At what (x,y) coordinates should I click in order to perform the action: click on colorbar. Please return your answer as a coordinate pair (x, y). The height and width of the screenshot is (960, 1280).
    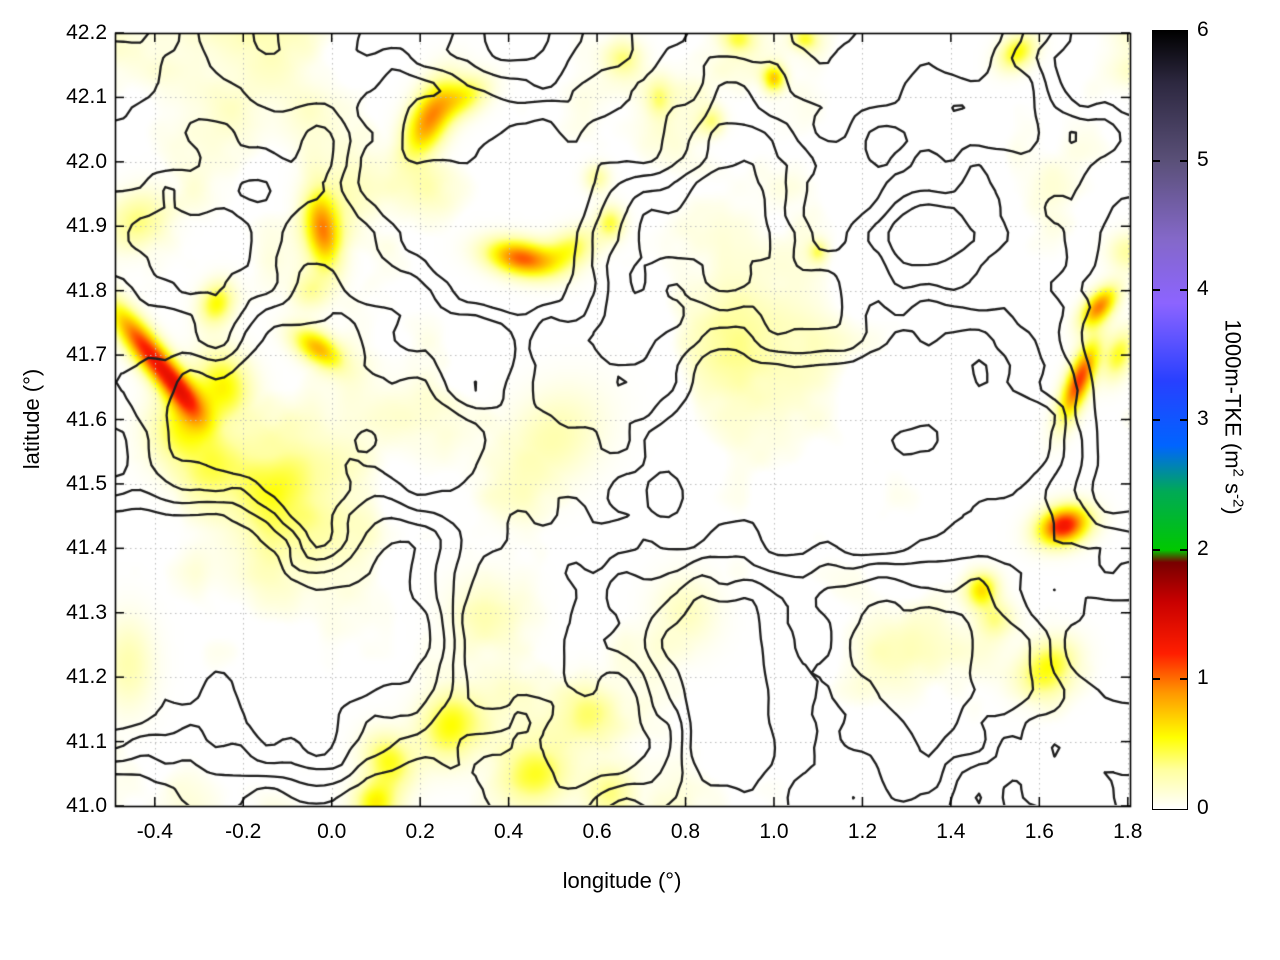
    Looking at the image, I should click on (1170, 420).